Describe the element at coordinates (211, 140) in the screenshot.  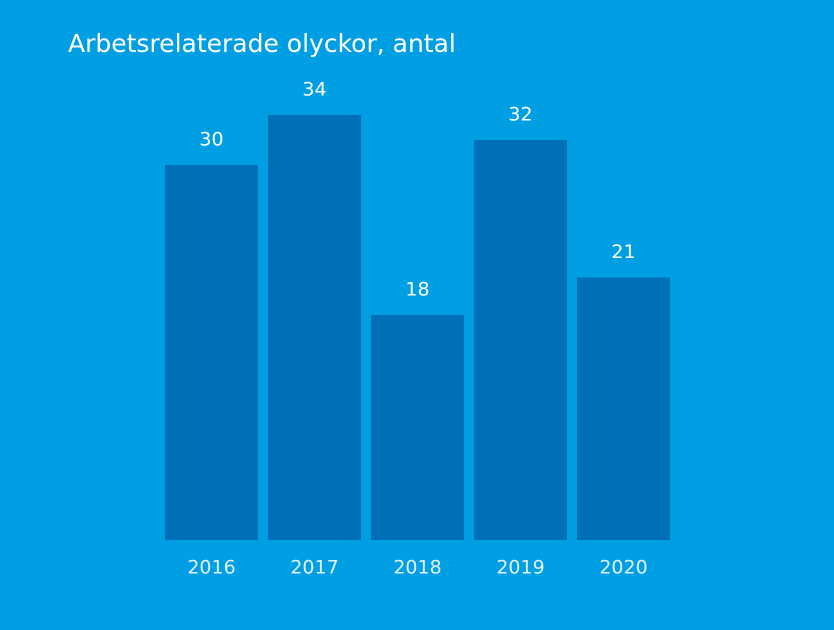
I see `value-label: 30` at that location.